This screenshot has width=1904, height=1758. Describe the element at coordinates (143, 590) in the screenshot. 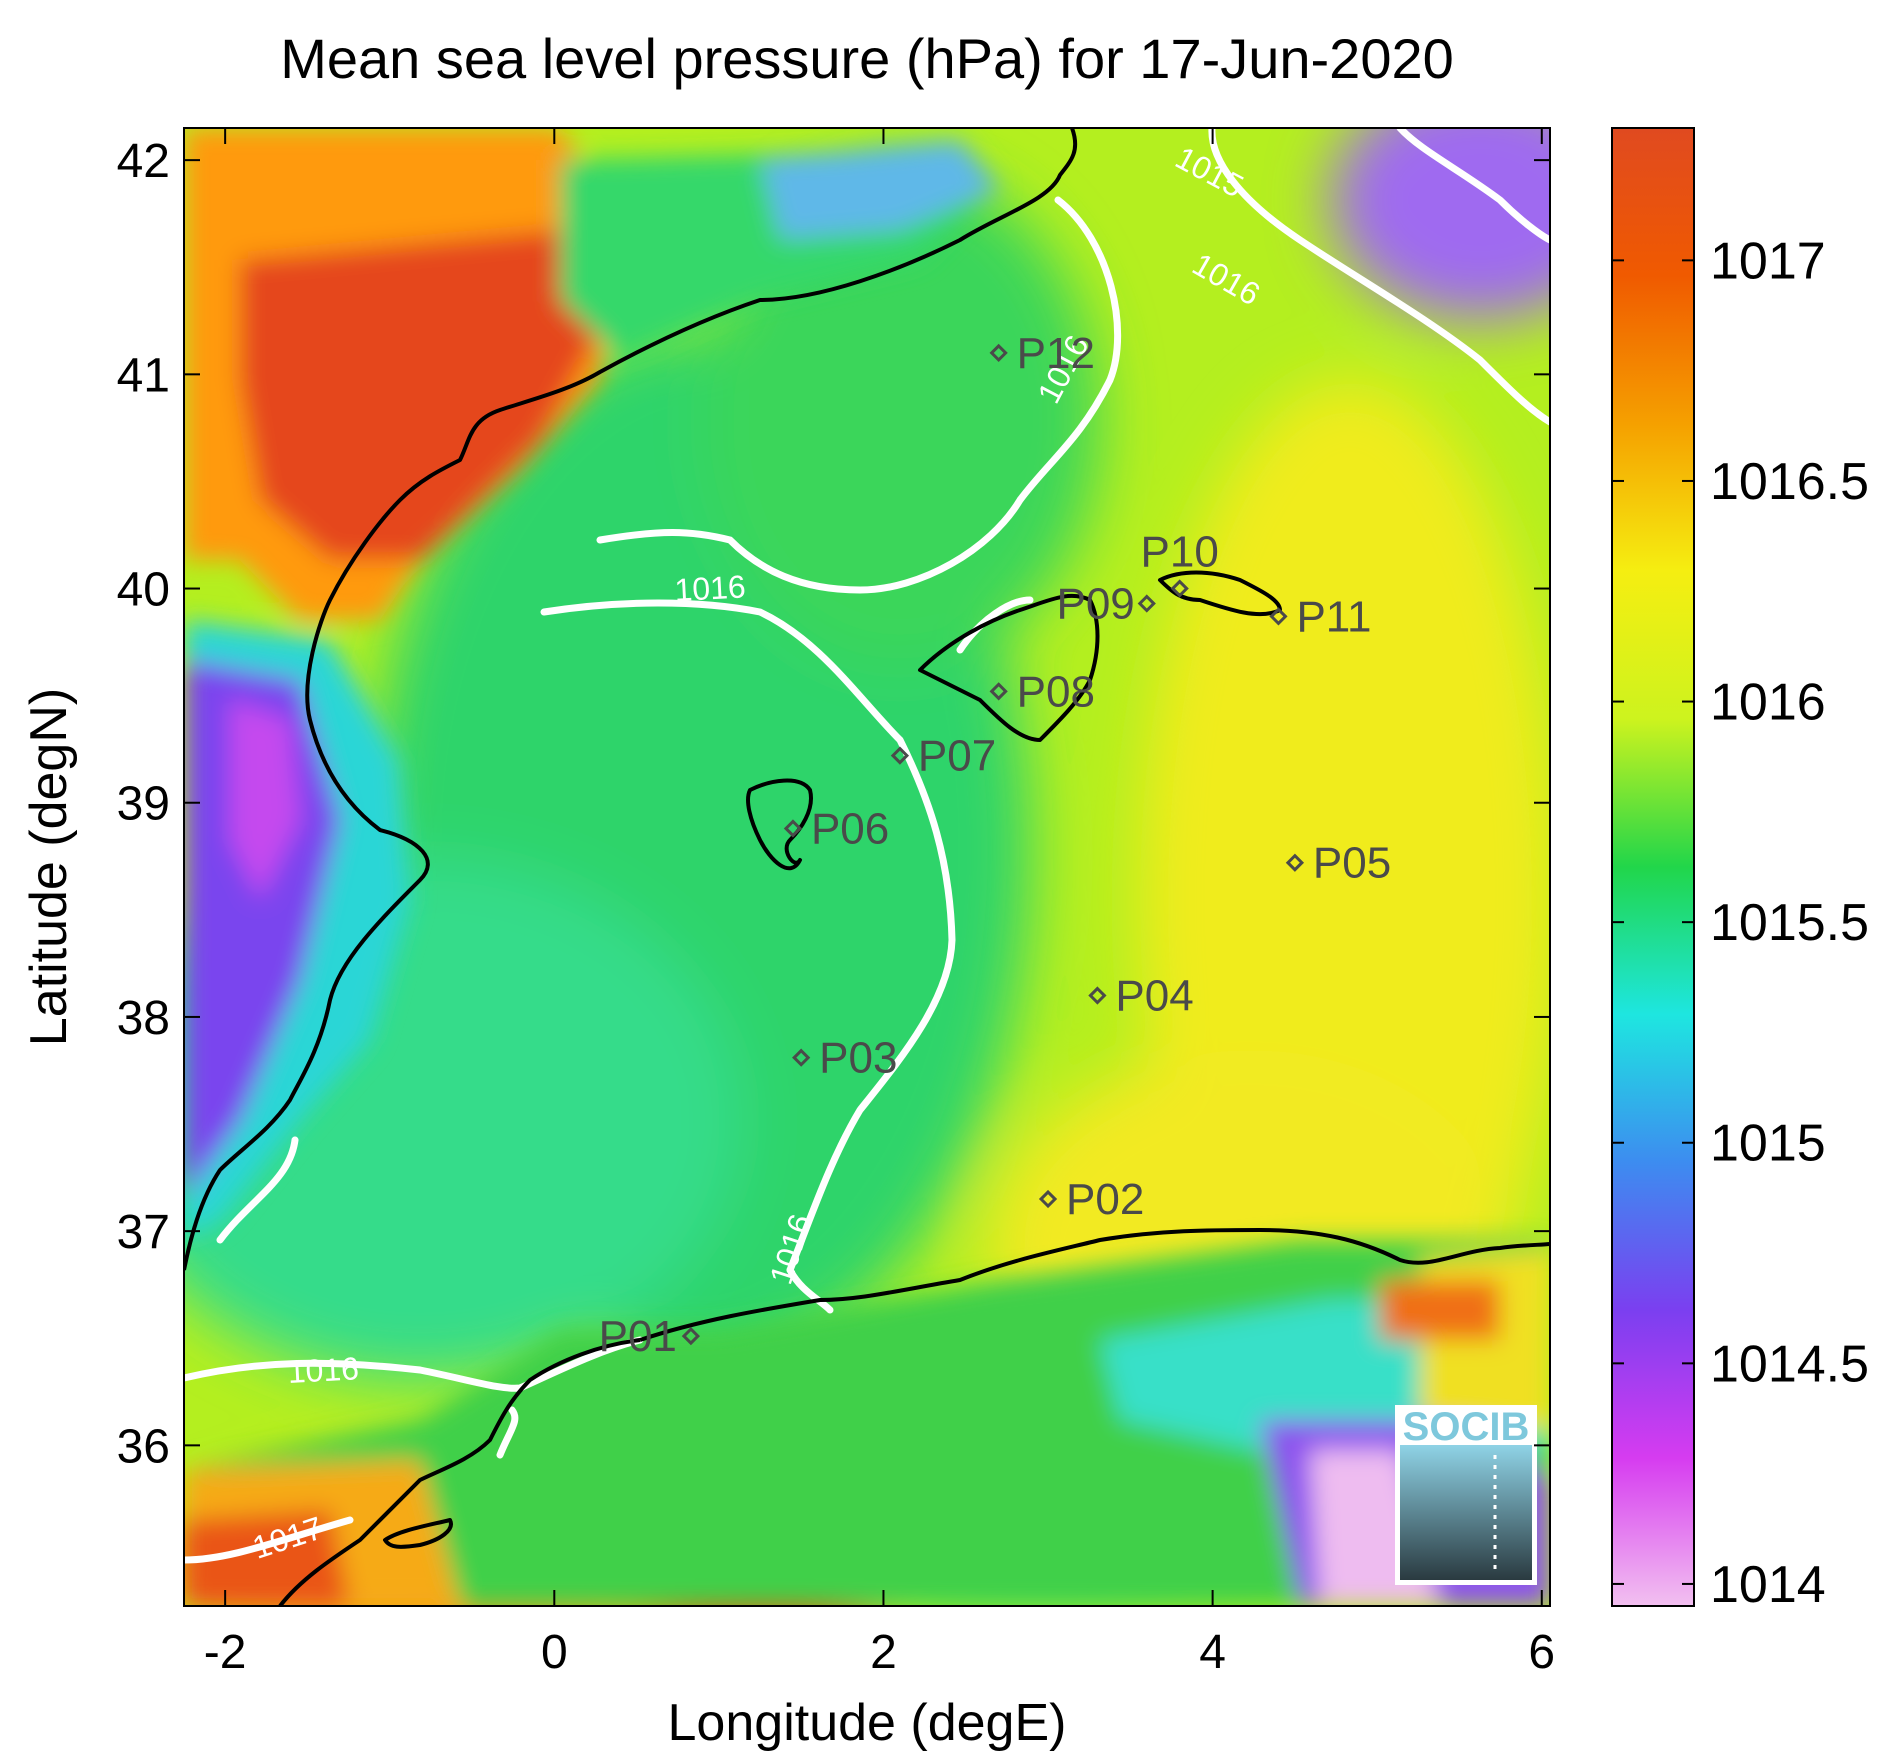

I see `y-tick-label: 40` at that location.